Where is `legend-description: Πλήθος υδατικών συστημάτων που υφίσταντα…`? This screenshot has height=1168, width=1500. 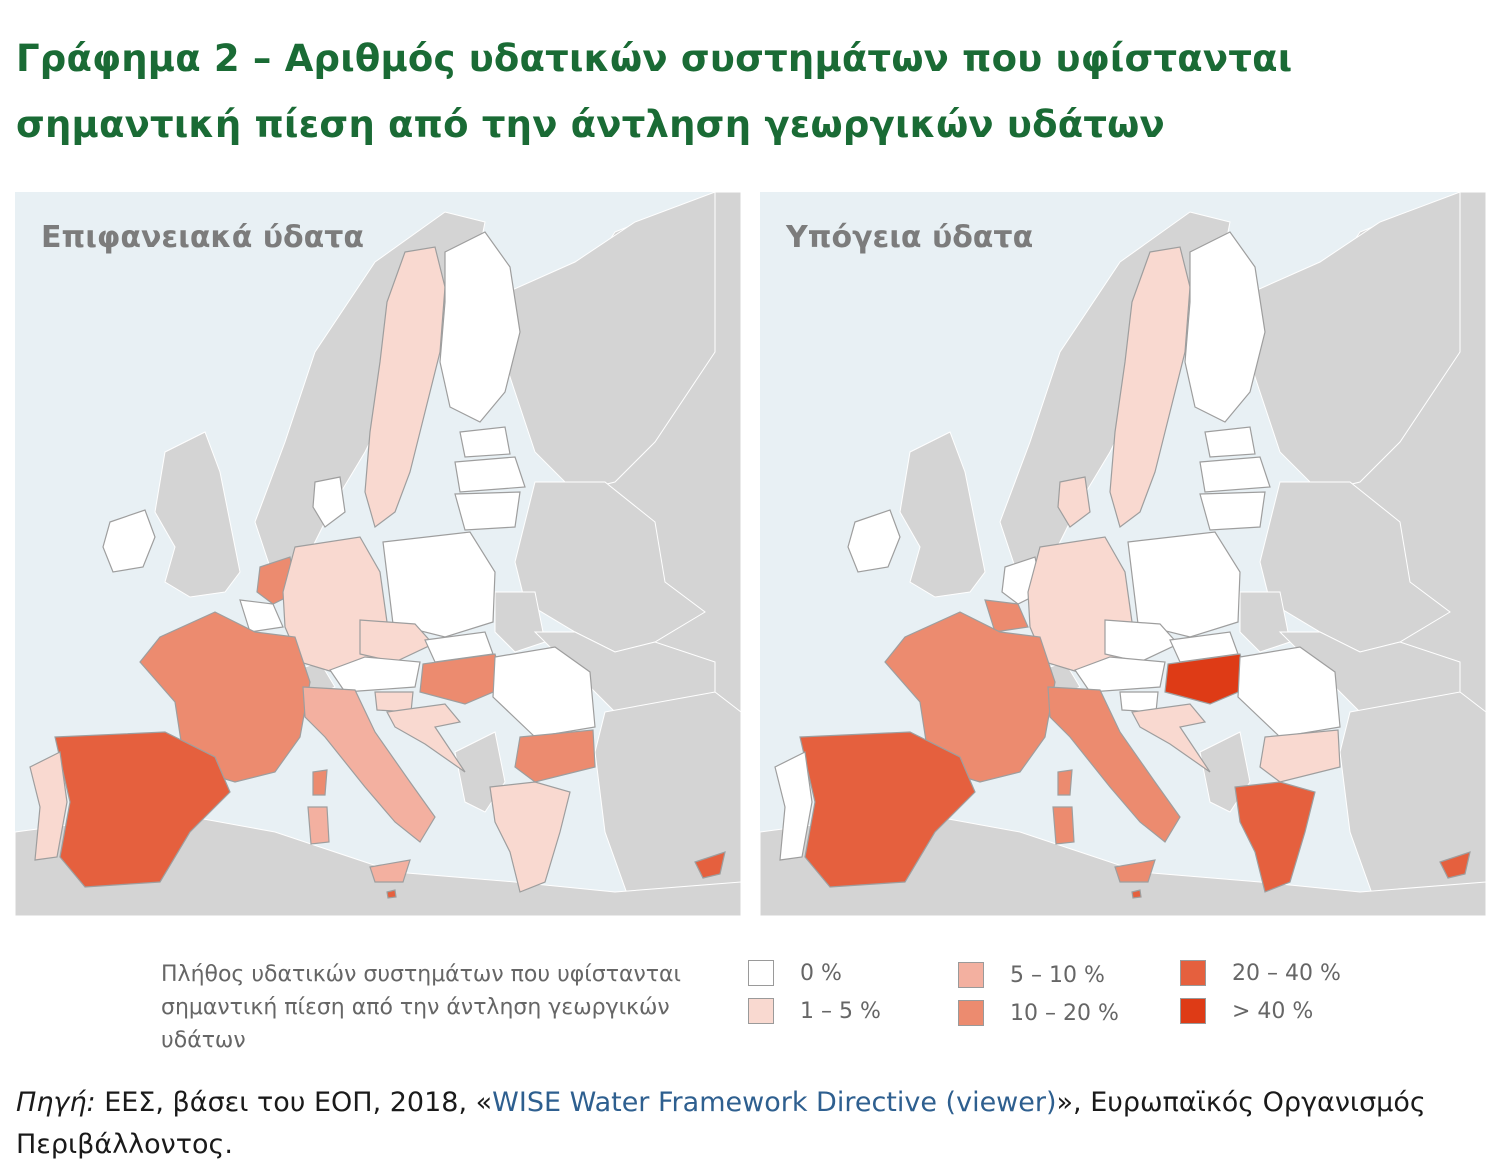
legend-description: Πλήθος υδατικών συστημάτων που υφίσταντα… is located at coordinates (421, 1007).